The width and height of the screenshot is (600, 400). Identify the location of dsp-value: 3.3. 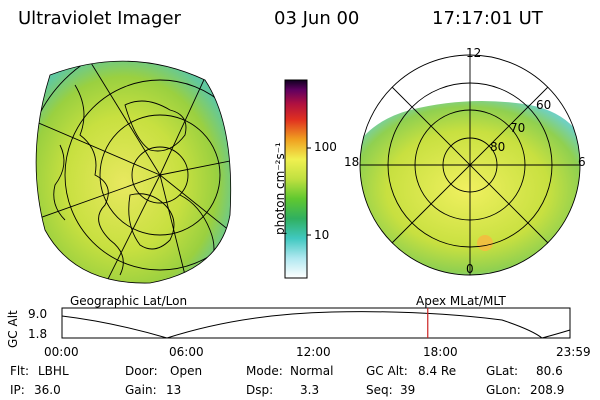
(310, 390).